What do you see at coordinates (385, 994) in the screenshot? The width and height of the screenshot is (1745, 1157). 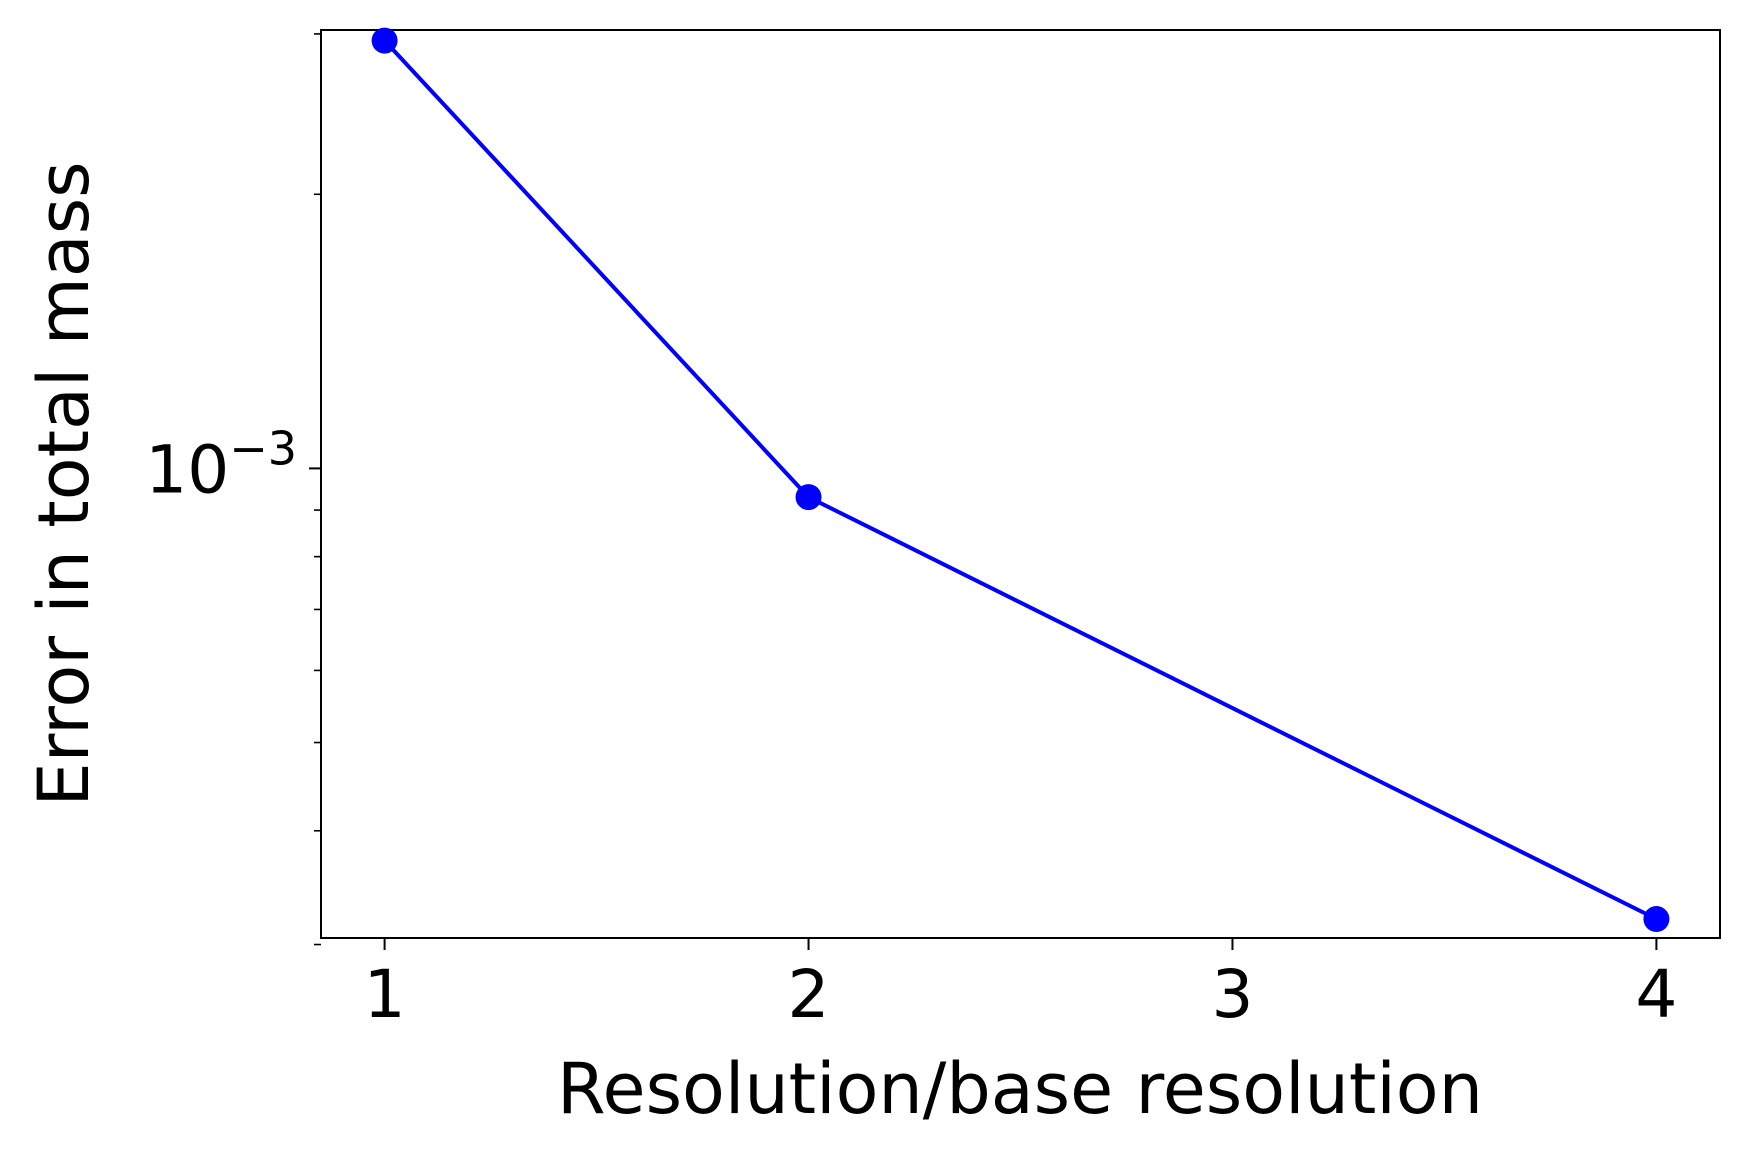 I see `x-tick-label: 1` at bounding box center [385, 994].